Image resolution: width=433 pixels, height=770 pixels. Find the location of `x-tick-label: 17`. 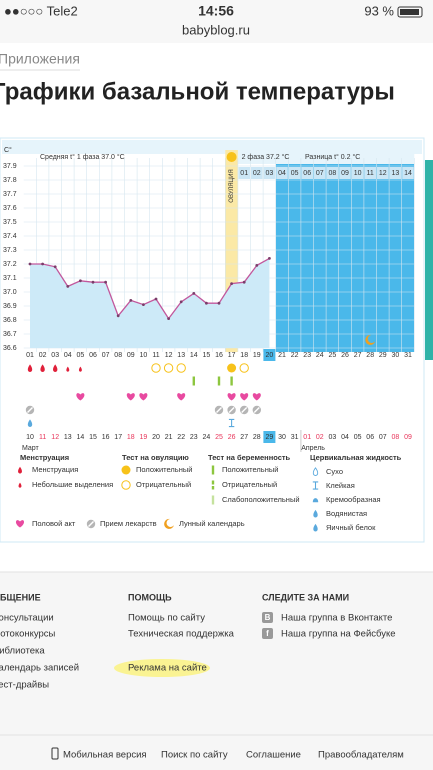

x-tick-label: 17 is located at coordinates (232, 355).